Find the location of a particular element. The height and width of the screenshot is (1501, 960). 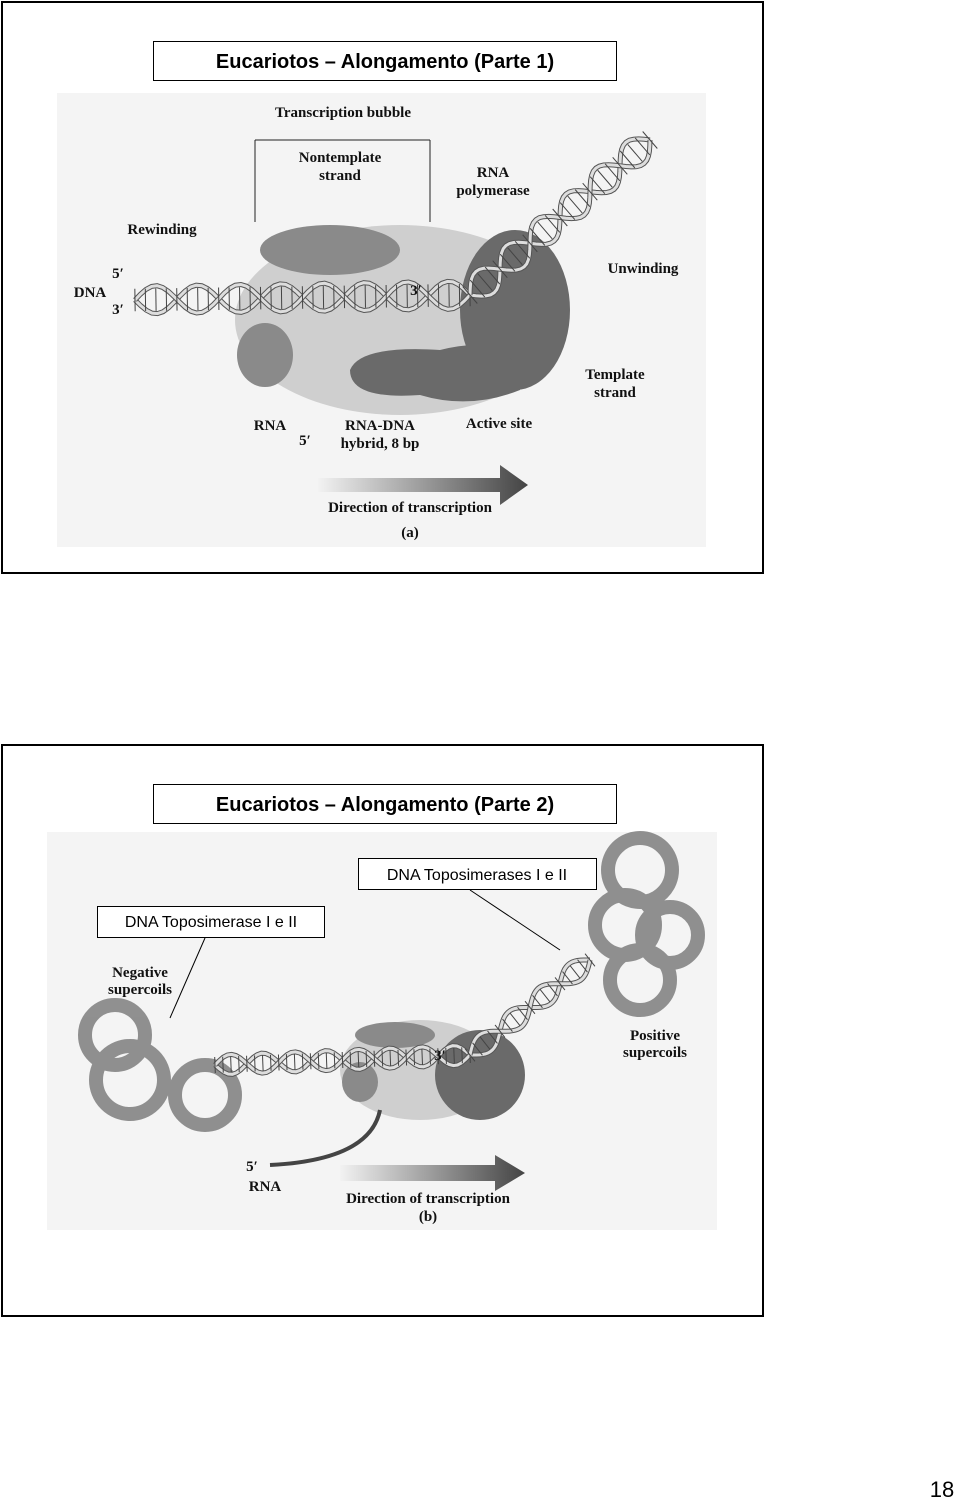

figure-label: Negative is located at coordinates (140, 973).